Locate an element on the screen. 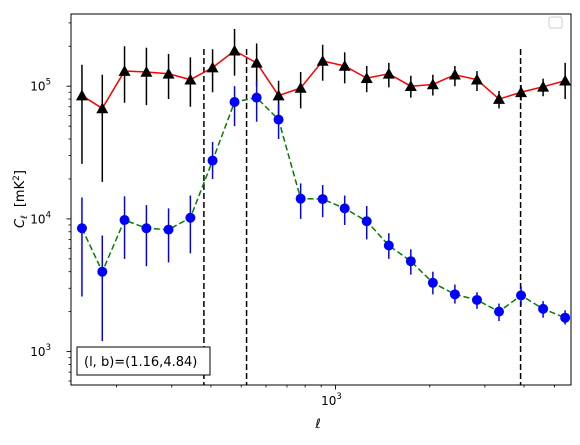 This screenshot has height=445, width=580. y-tick-label-2: 10⁵ is located at coordinates (40, 86).